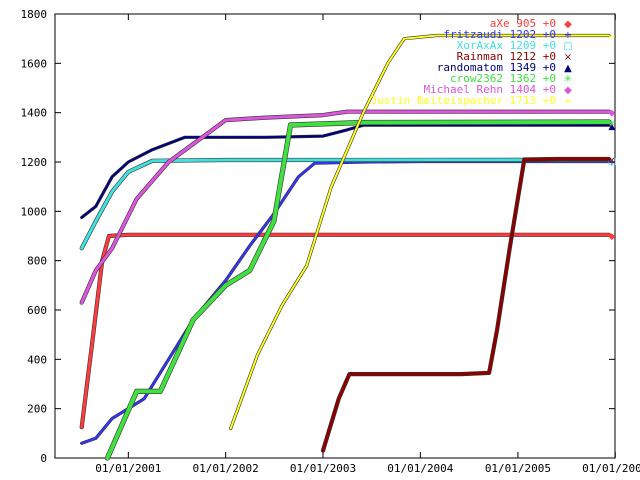 This screenshot has width=640, height=480. I want to click on legend-marker: ▲, so click(568, 68).